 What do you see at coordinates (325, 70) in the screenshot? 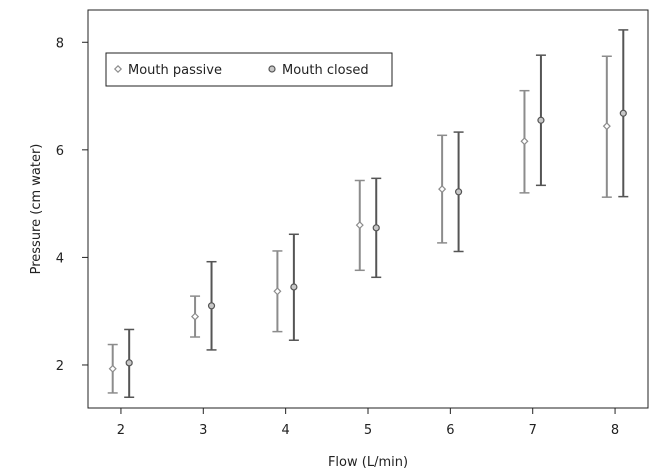
I see `legend-mouth-closed-label: Mouth closed` at bounding box center [325, 70].